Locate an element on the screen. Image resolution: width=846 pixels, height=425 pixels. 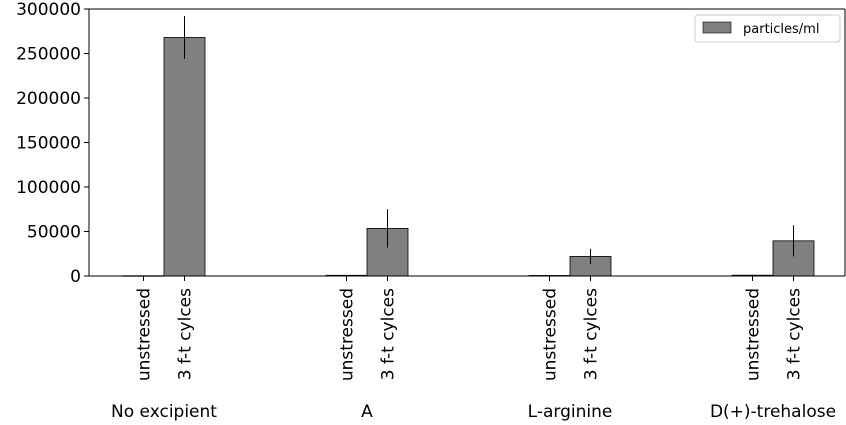
group-label: No excipient is located at coordinates (164, 412).